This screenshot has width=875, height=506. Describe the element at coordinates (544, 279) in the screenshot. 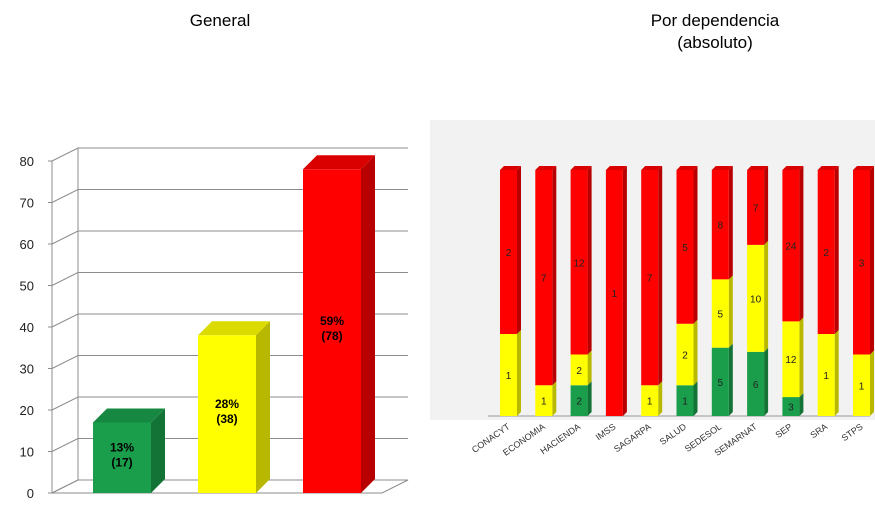

I see `segment-label: 7` at that location.